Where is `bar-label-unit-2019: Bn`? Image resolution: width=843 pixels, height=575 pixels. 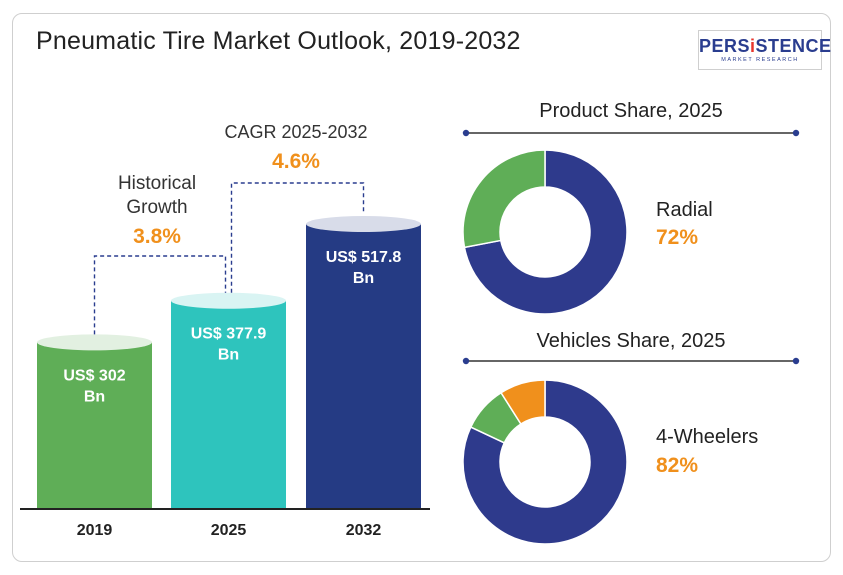 bar-label-unit-2019: Bn is located at coordinates (94, 396).